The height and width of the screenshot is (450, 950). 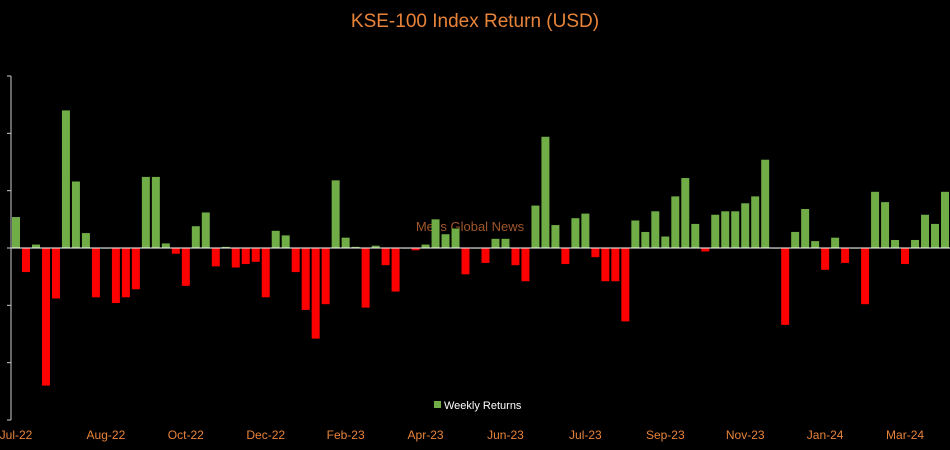 I want to click on x-tick-label: Jul-22, so click(x=16, y=435).